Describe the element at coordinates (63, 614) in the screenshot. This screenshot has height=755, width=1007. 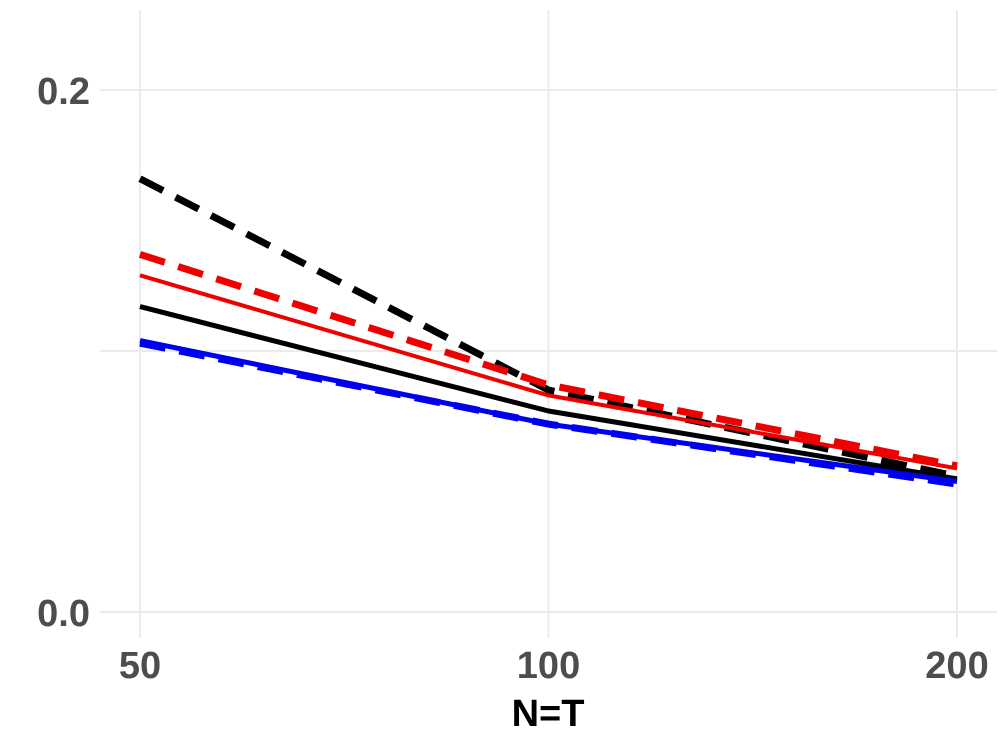
I see `y-tick-label: 0.0` at that location.